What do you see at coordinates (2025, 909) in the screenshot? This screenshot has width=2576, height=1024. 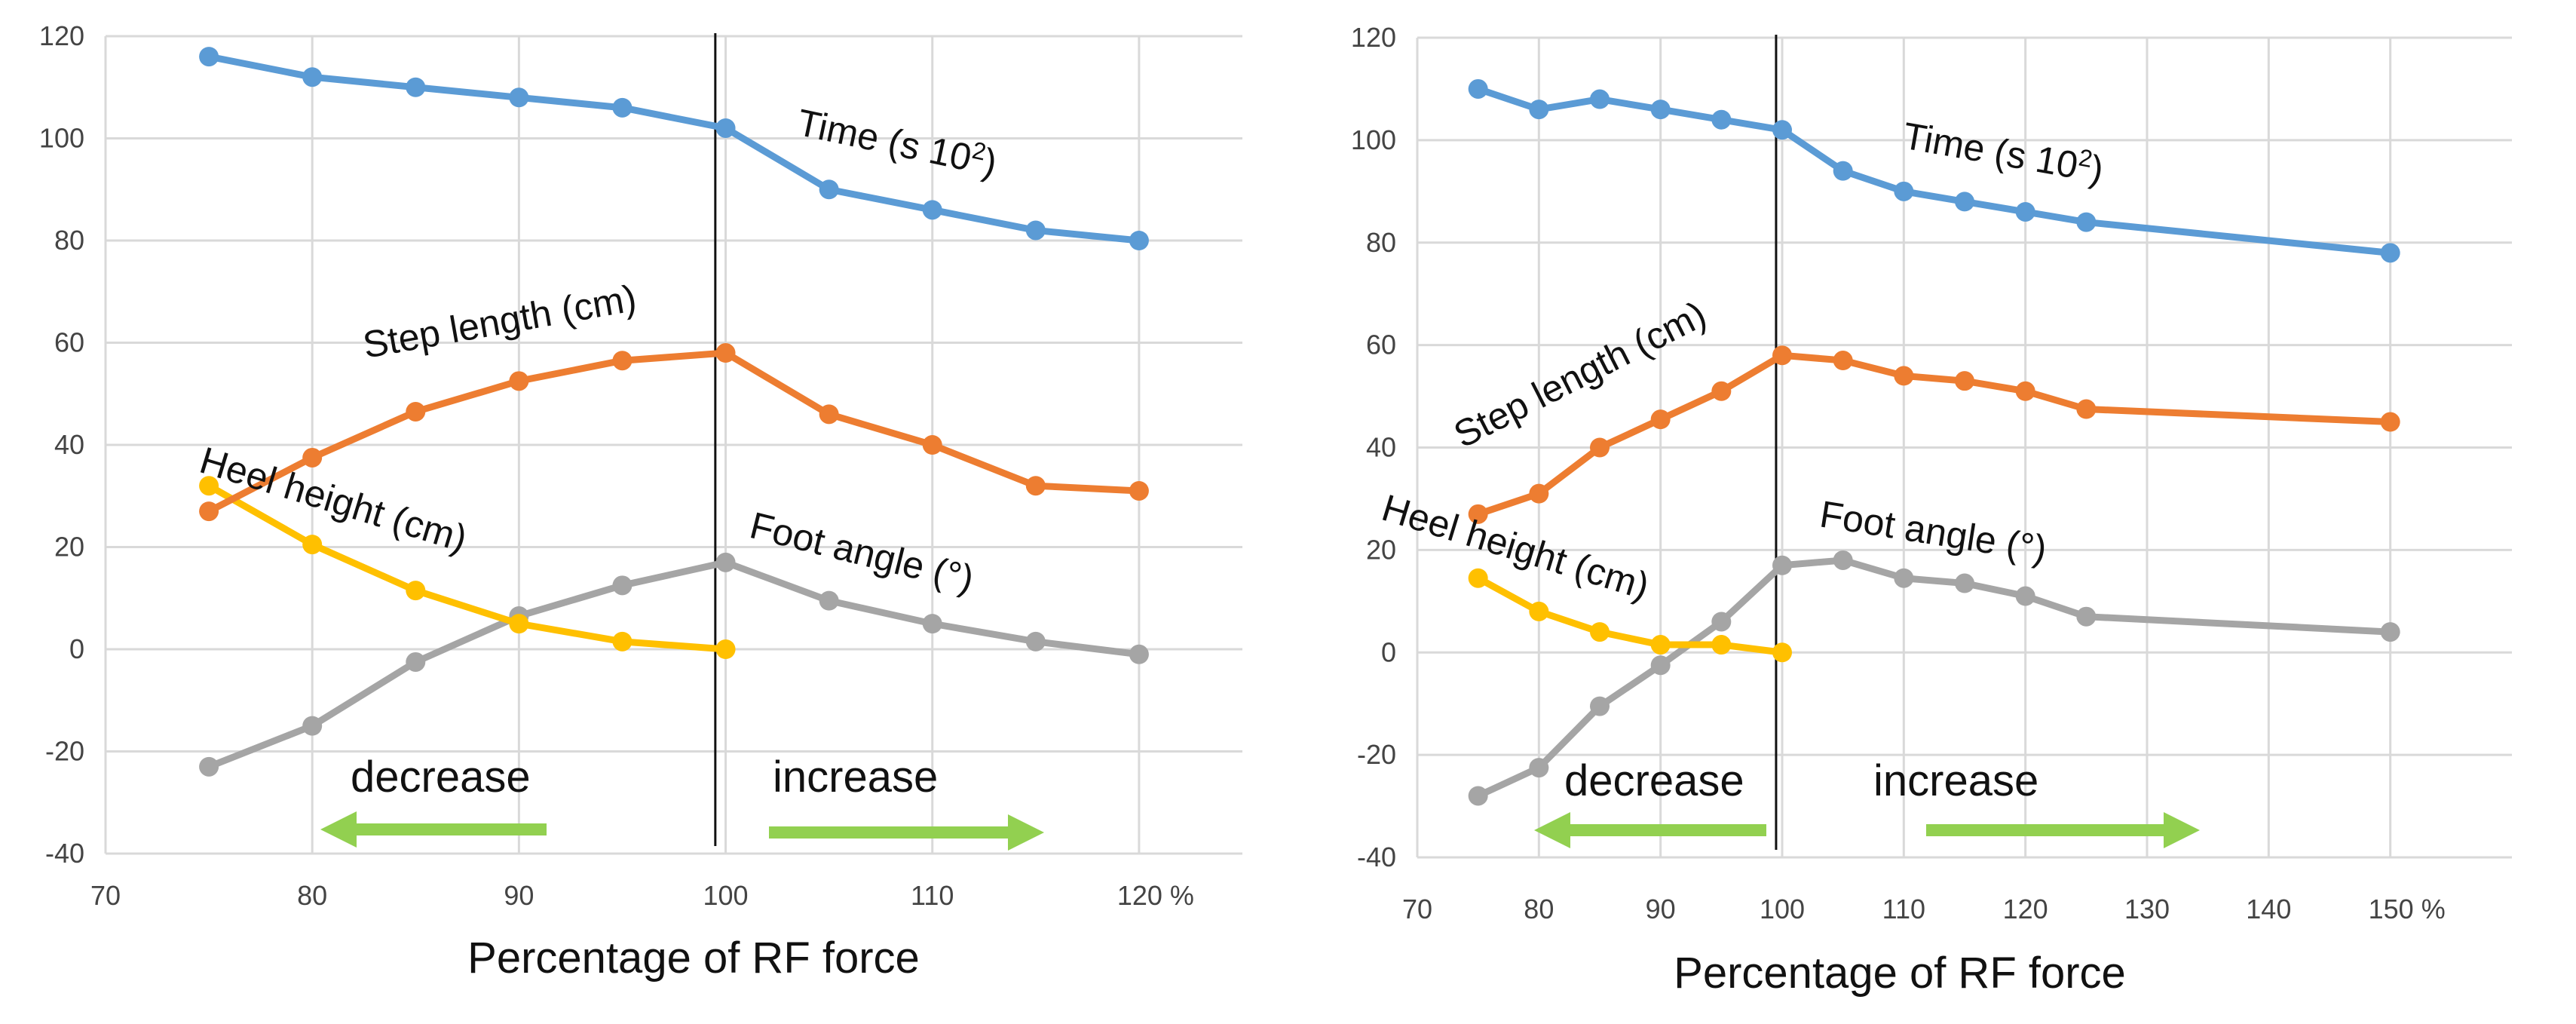 I see `x-tick-label: 120` at bounding box center [2025, 909].